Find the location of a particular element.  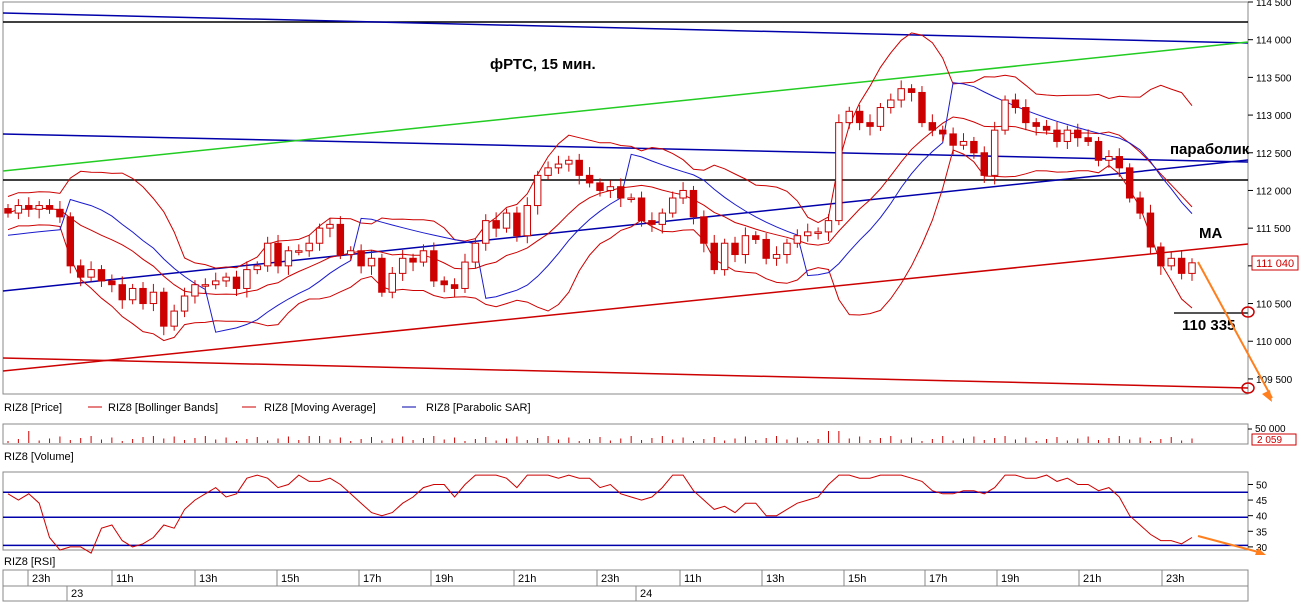

time-hour-label: 19h is located at coordinates (444, 579).